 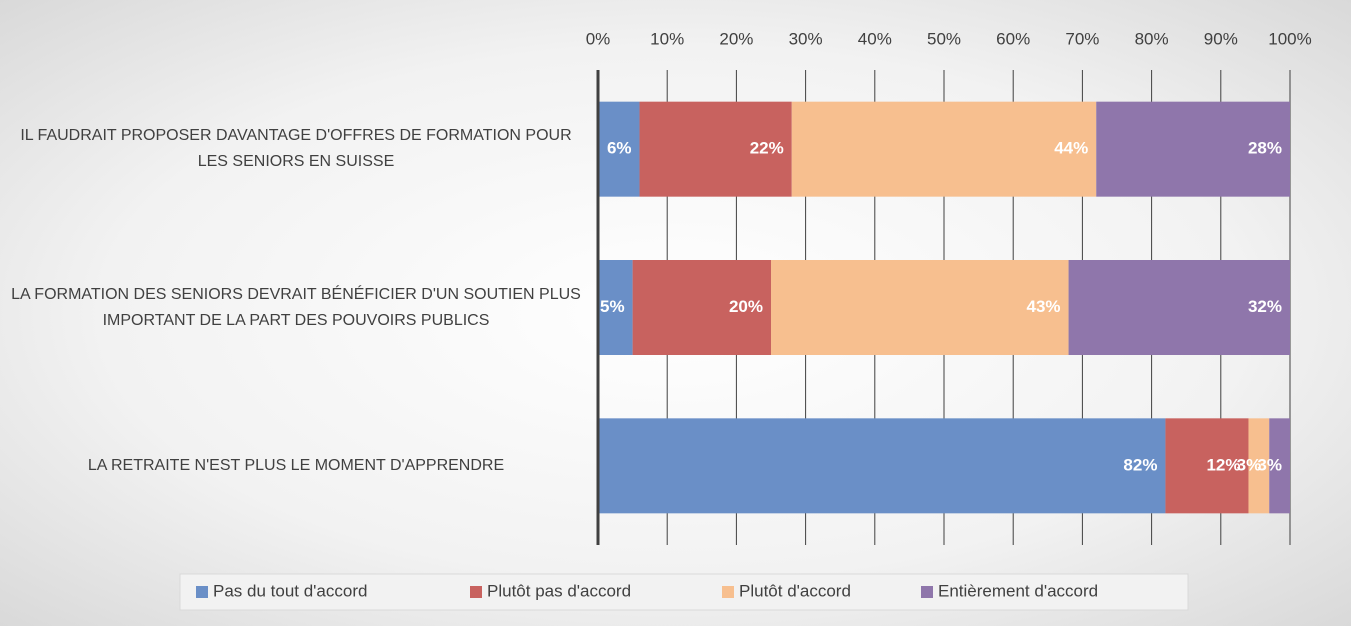 I want to click on x-tick-label: 50%, so click(x=944, y=38).